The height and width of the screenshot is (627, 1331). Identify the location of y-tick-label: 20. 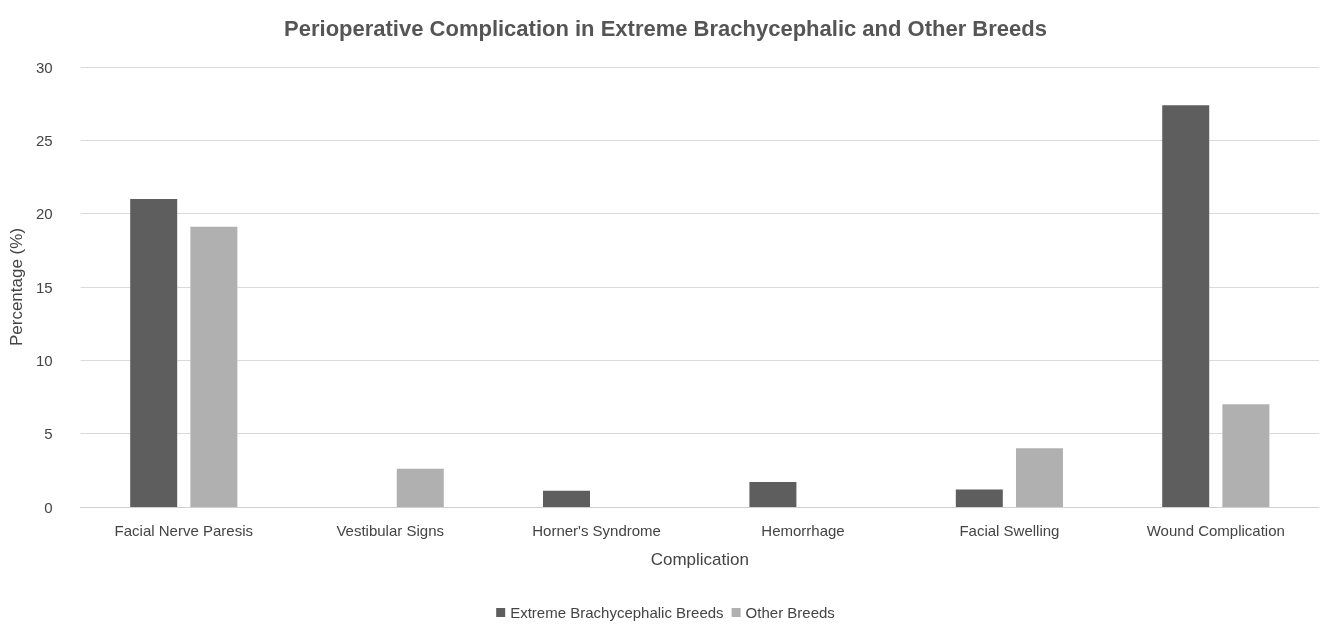
(44, 214).